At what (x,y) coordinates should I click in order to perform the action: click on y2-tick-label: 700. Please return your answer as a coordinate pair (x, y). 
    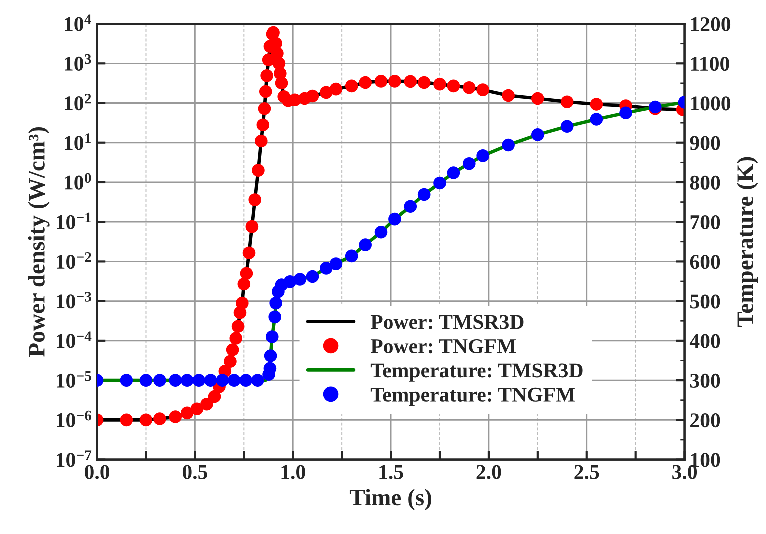
    Looking at the image, I should click on (705, 222).